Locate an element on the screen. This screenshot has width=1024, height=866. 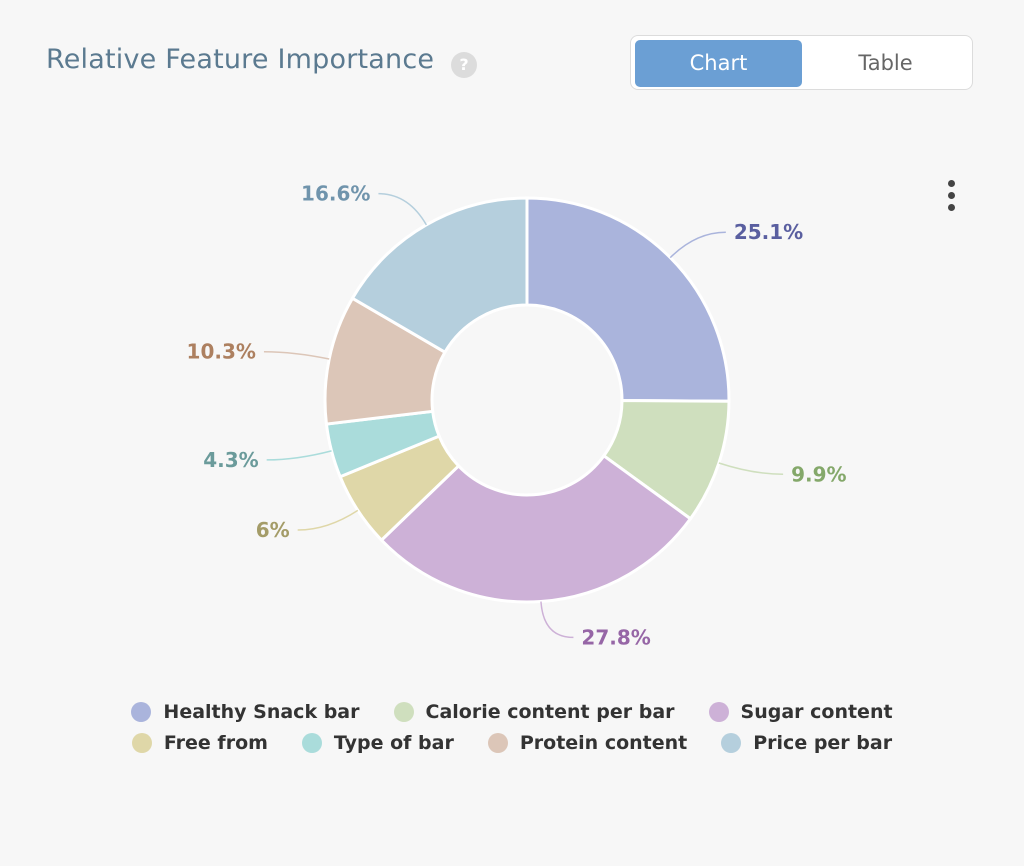
legend-item: Sugar content is located at coordinates (800, 711).